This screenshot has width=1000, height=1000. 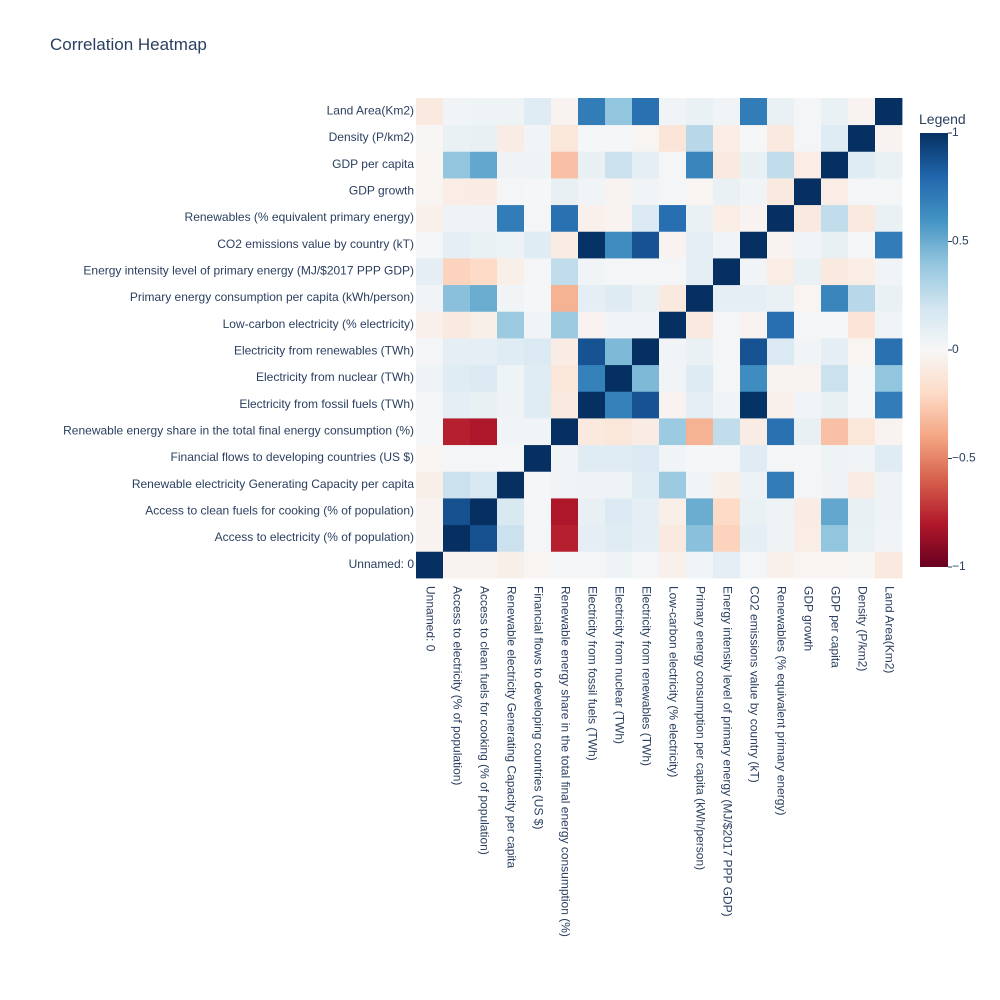 What do you see at coordinates (315, 244) in the screenshot?
I see `y-tick-label: CO2 emissions value by country (kT)` at bounding box center [315, 244].